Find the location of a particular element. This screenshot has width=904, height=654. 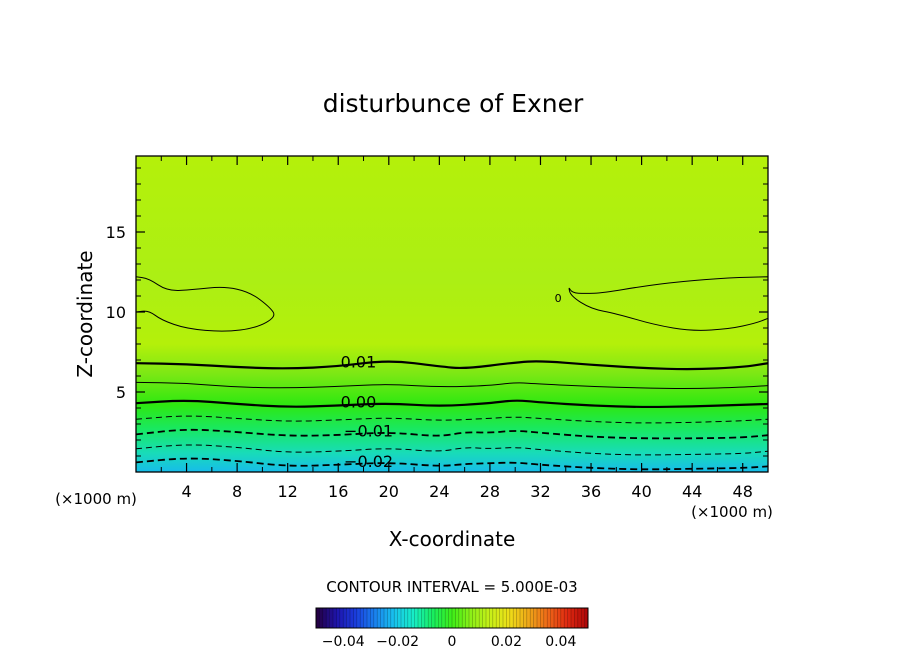

contour-label: −0.01 is located at coordinates (368, 430).